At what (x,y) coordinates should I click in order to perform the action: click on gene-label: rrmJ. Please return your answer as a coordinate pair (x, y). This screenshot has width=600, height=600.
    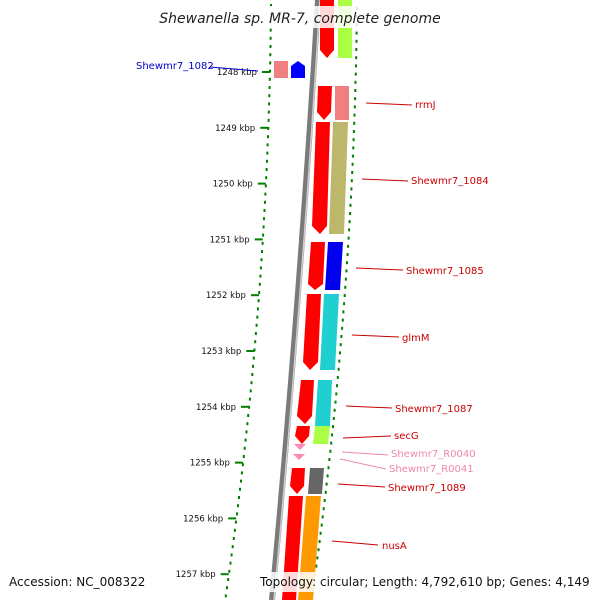
    Looking at the image, I should click on (425, 105).